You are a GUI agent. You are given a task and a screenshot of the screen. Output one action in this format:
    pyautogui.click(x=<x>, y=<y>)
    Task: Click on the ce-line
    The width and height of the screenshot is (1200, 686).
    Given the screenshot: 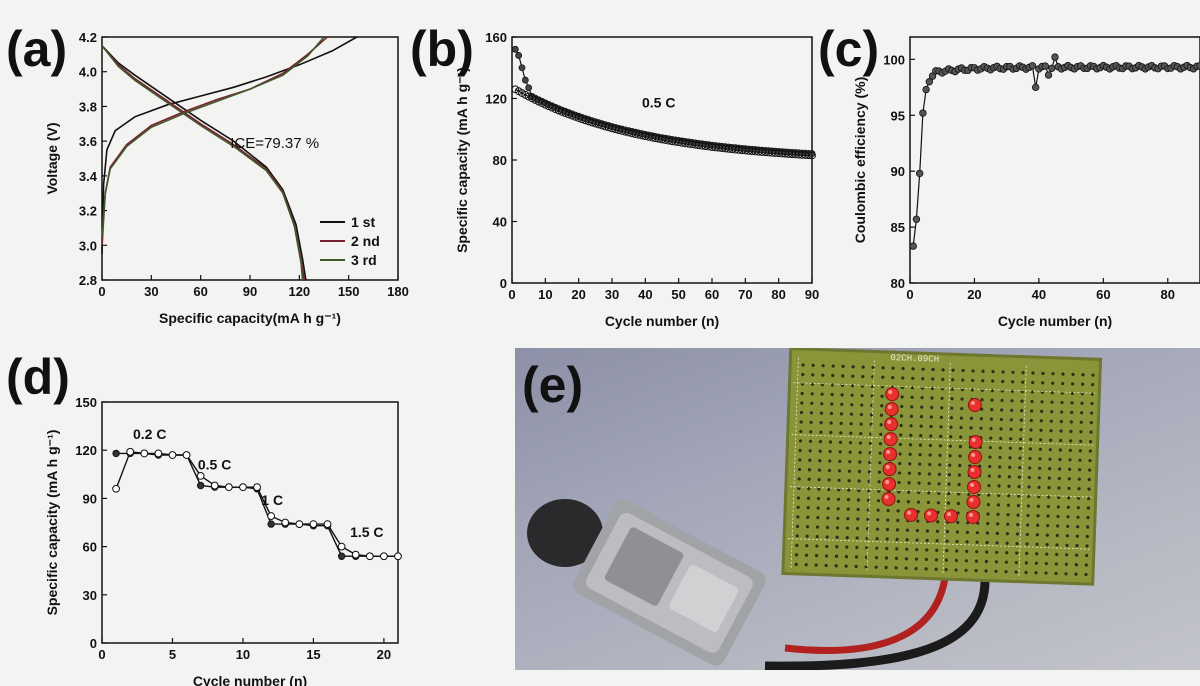 What is the action you would take?
    pyautogui.click(x=1056, y=151)
    